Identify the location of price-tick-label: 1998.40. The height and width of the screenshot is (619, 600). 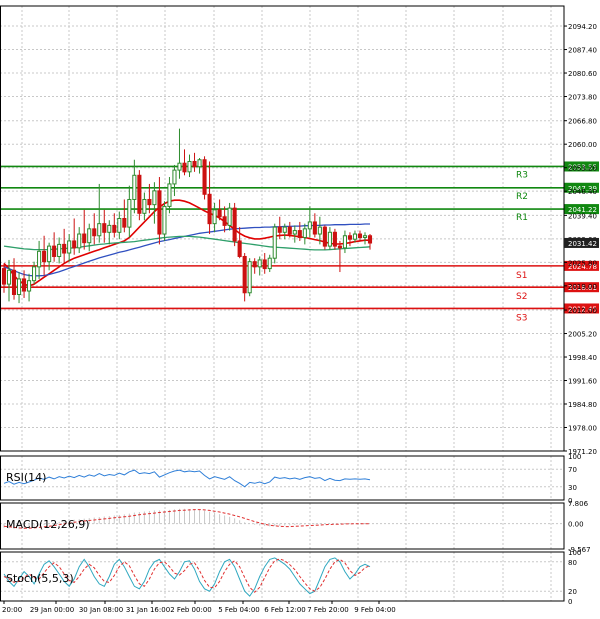
(582, 358).